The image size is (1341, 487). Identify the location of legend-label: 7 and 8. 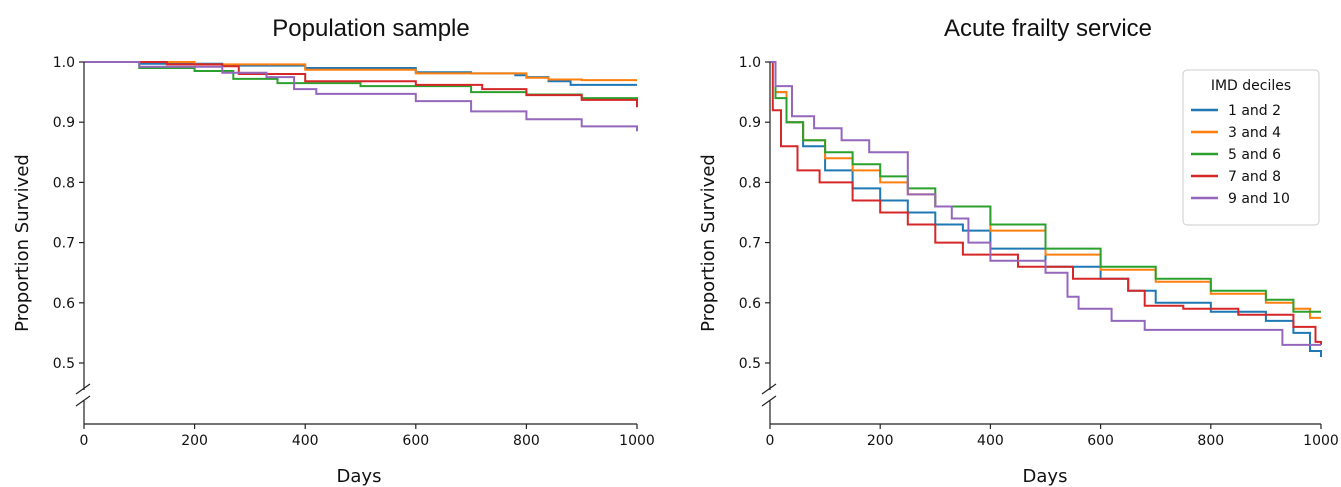
(1254, 177).